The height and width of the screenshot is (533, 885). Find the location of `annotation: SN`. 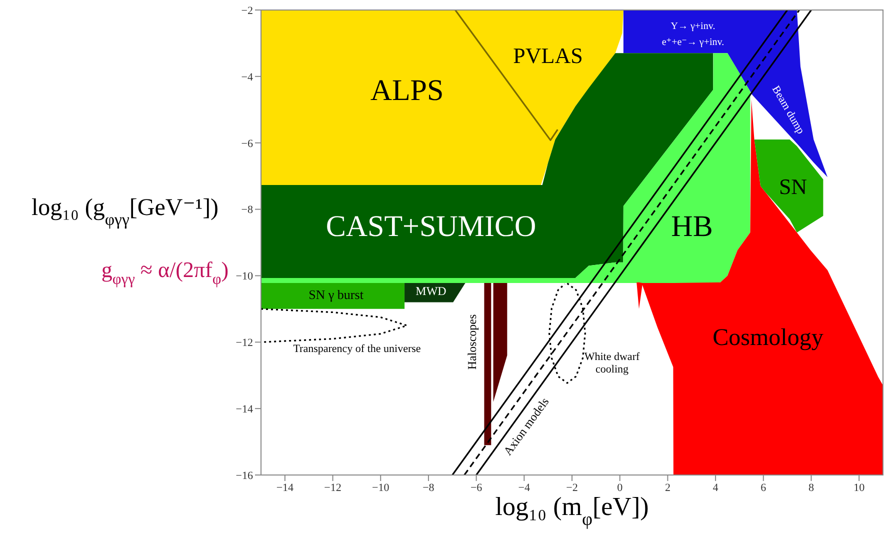

annotation: SN is located at coordinates (793, 187).